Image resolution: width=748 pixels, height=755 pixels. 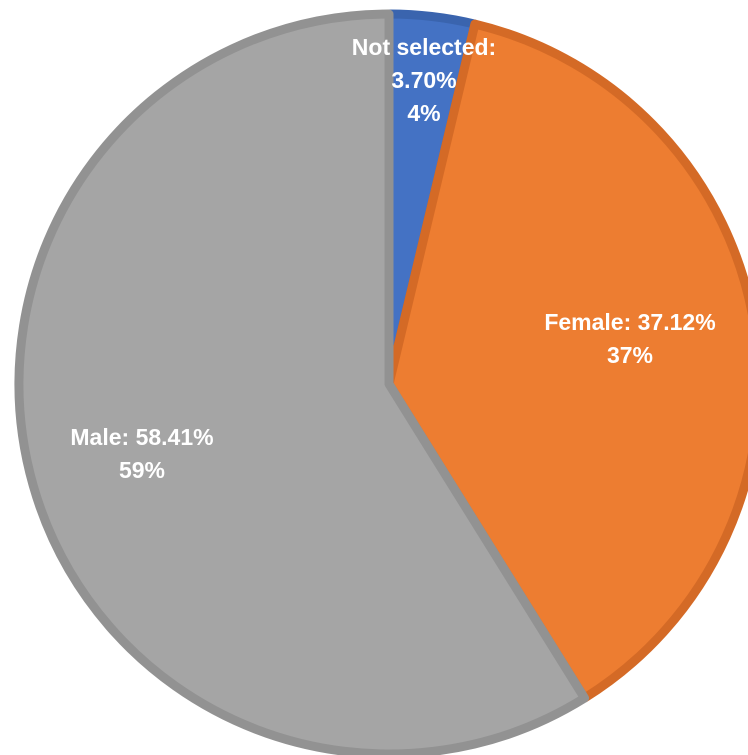 What do you see at coordinates (142, 470) in the screenshot?
I see `data-label-male-line-2: 59%` at bounding box center [142, 470].